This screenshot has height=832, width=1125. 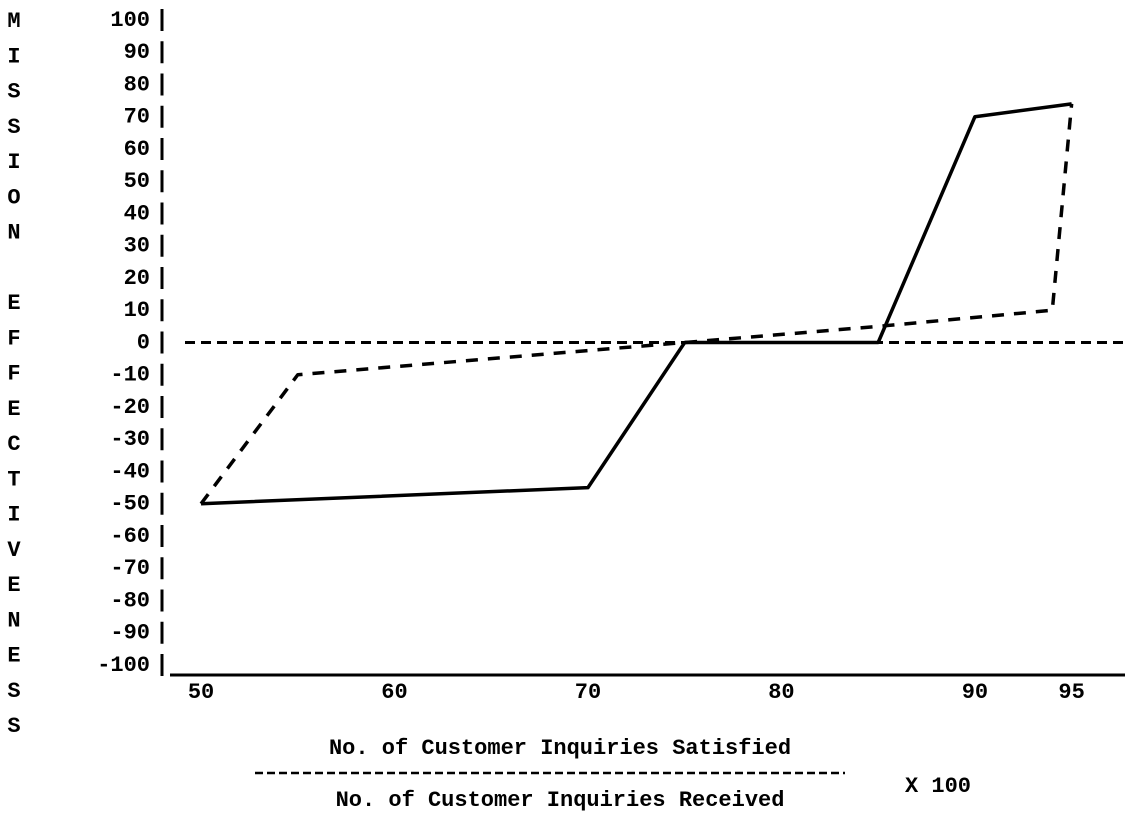 What do you see at coordinates (394, 692) in the screenshot?
I see `x-tick-label: 60` at bounding box center [394, 692].